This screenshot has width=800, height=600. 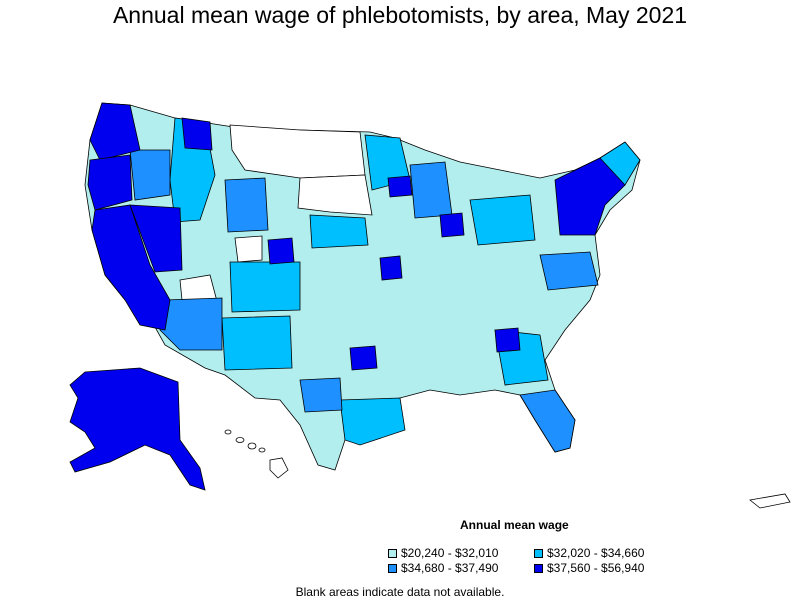 I want to click on region-colorado, so click(x=265, y=287).